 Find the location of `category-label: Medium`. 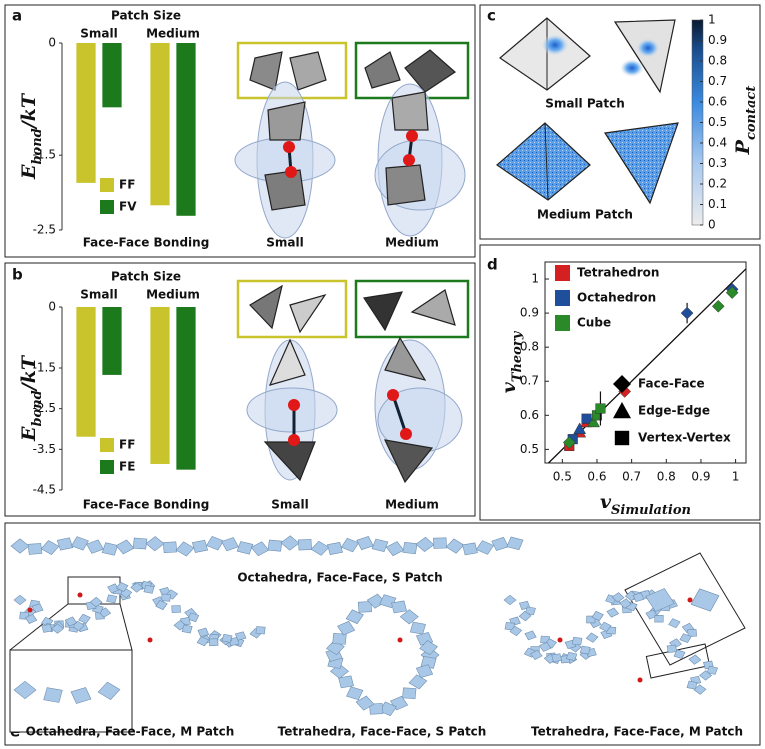

category-label: Medium is located at coordinates (173, 34).